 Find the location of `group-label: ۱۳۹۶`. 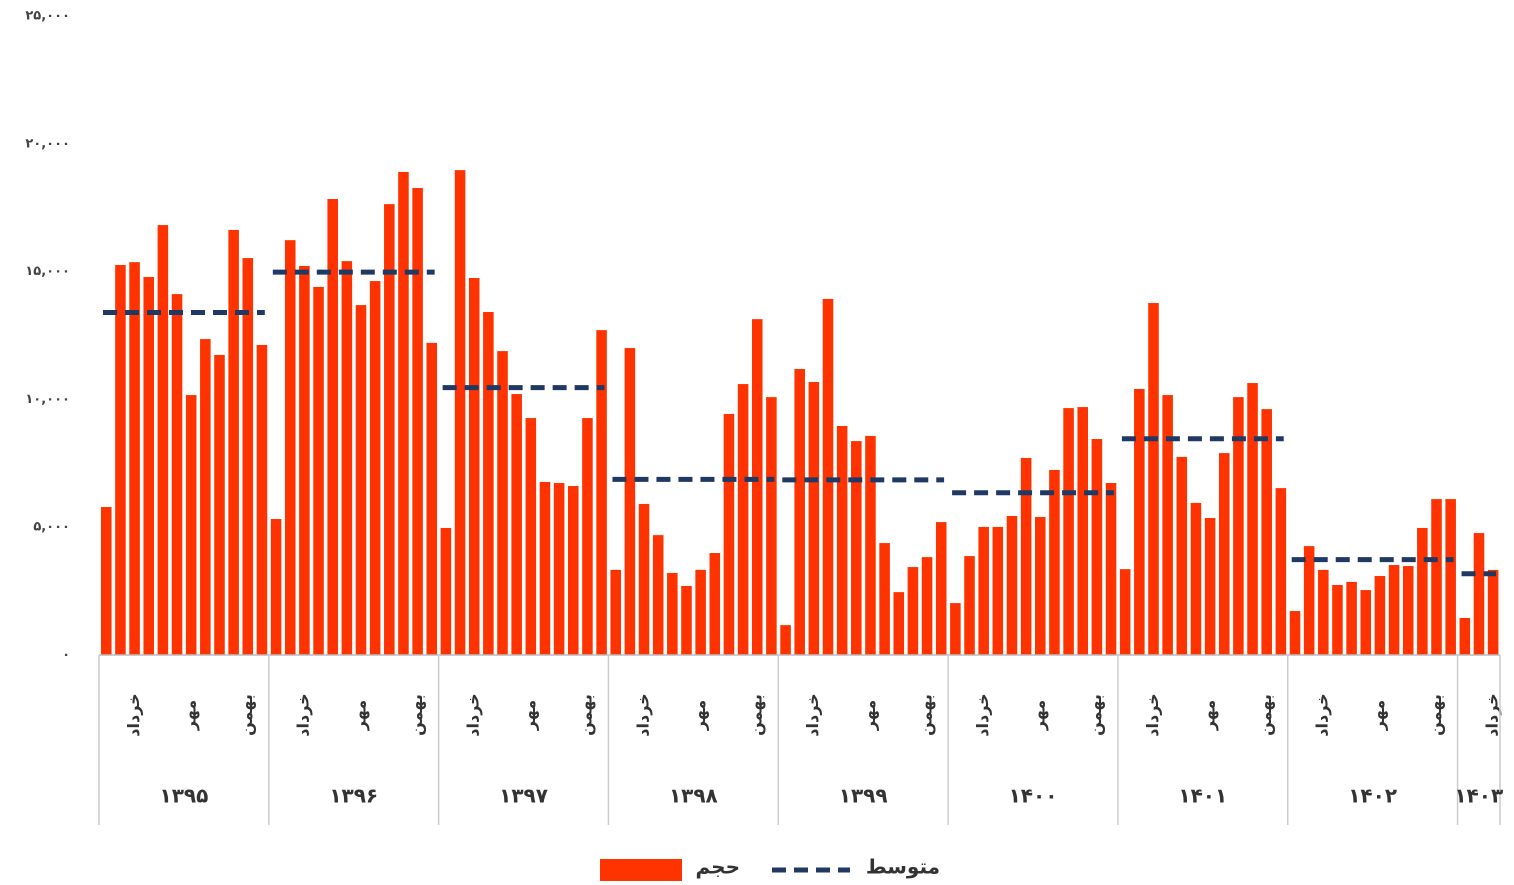

group-label: ۱۳۹۶ is located at coordinates (353, 796).